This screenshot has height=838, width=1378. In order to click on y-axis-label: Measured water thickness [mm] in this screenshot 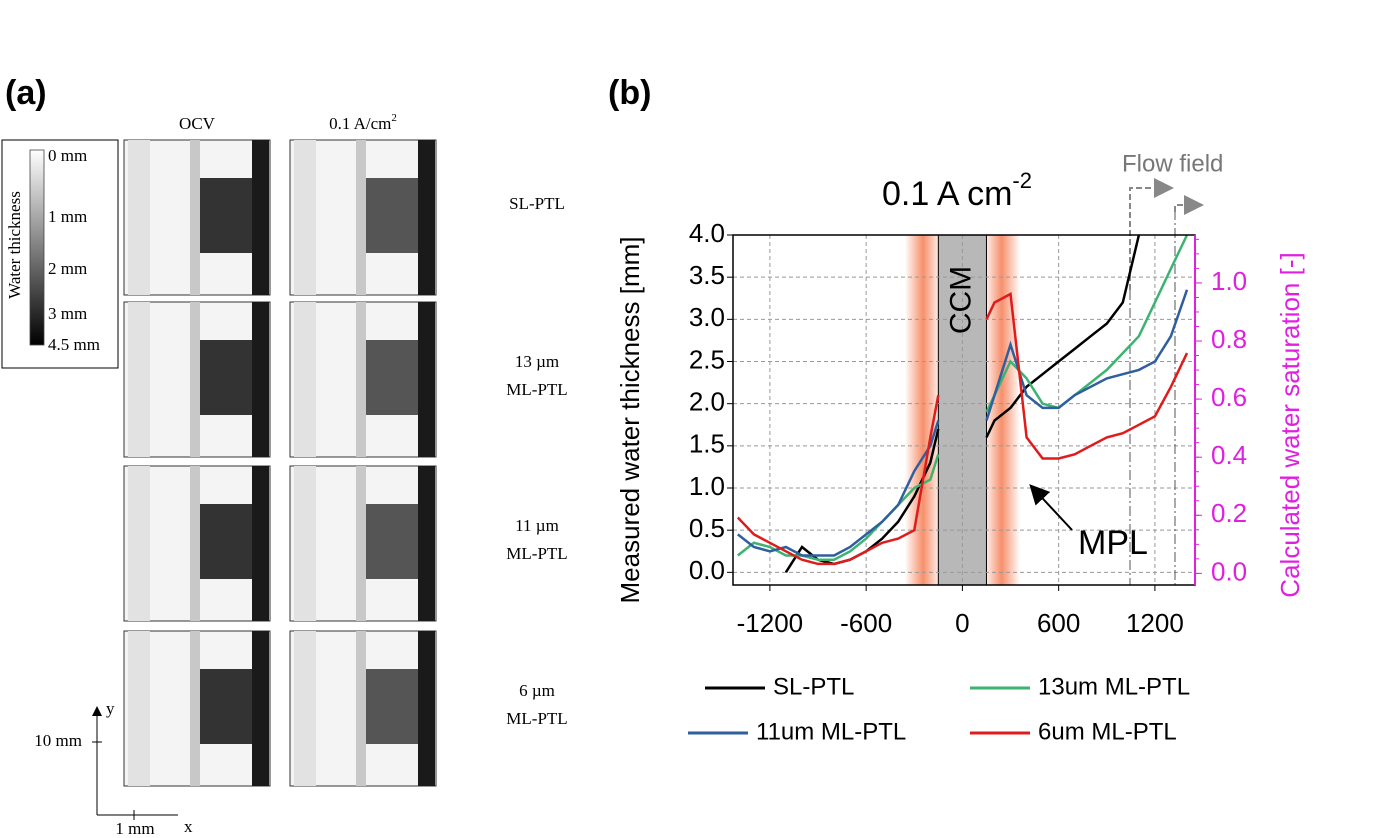, I will do `click(630, 419)`.